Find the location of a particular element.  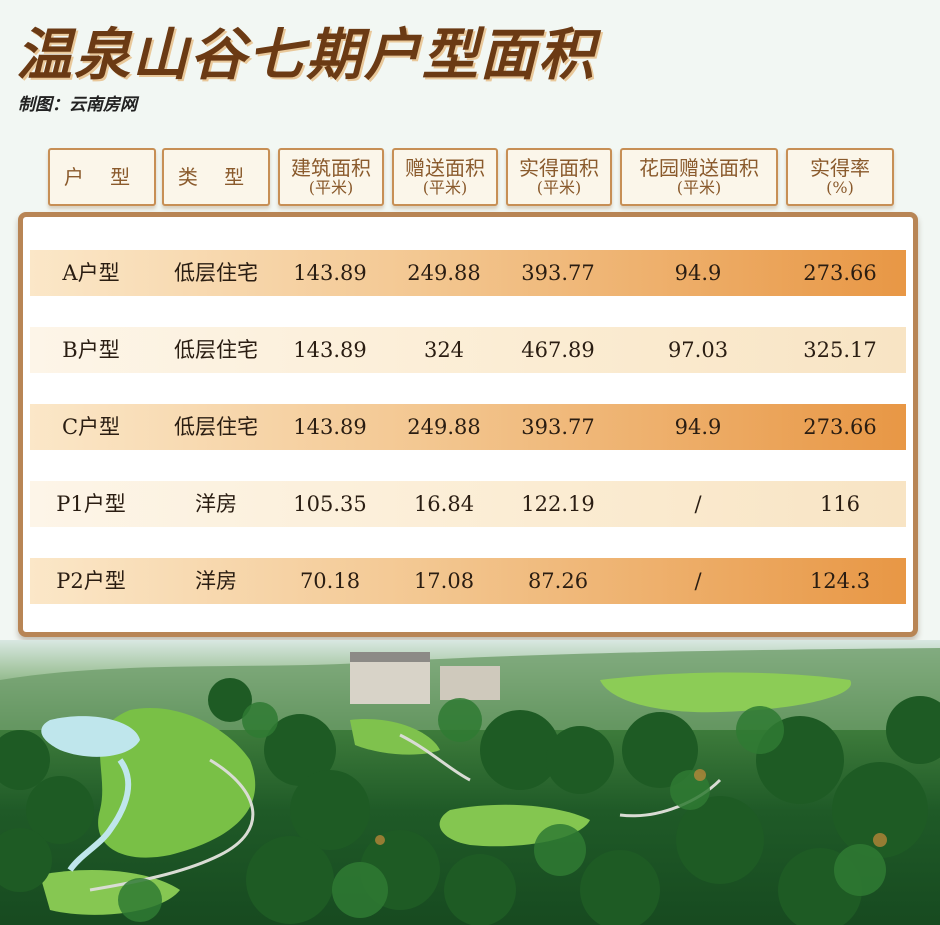

cell-build-area: 105.35 is located at coordinates (330, 504).